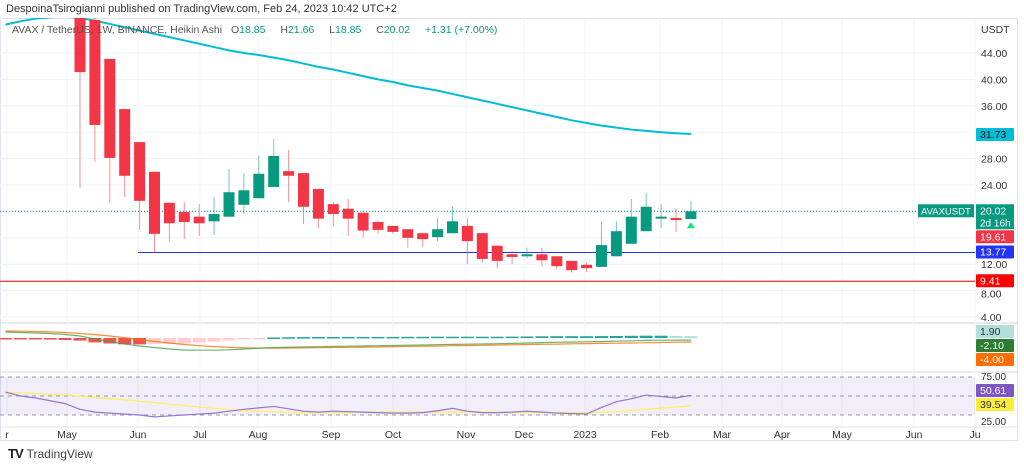 This screenshot has width=1024, height=467. Describe the element at coordinates (199, 435) in the screenshot. I see `time-axis-label: Jul` at that location.